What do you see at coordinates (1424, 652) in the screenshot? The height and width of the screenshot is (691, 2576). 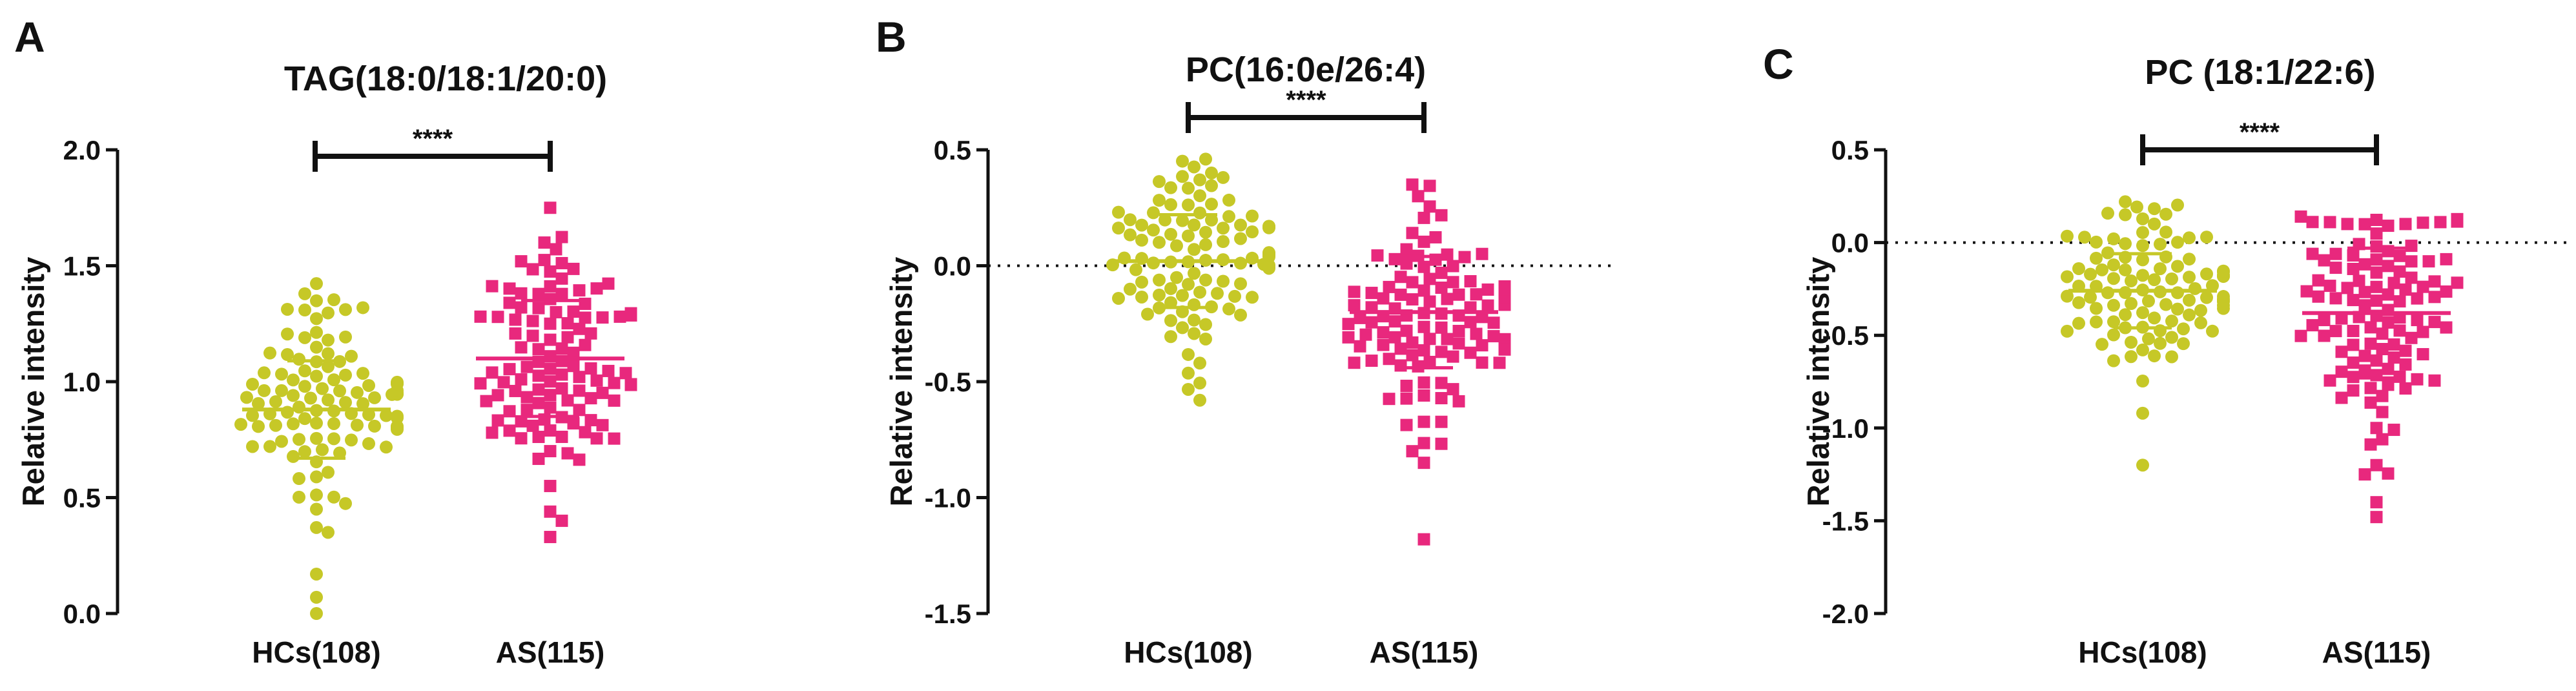 I see `x-category-label: AS(115)` at bounding box center [1424, 652].